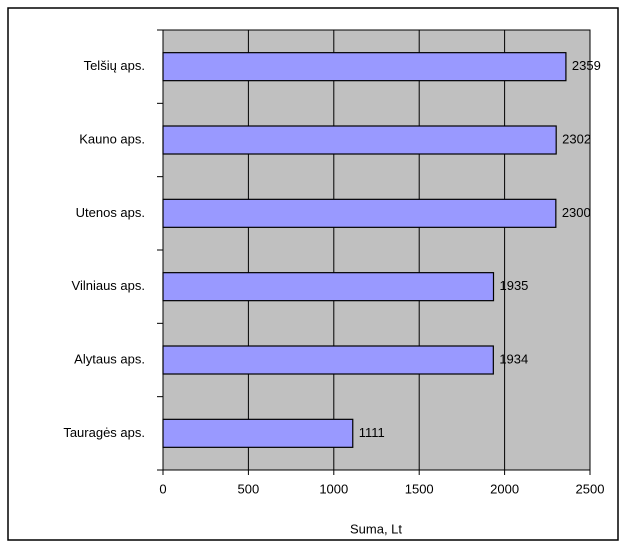 This screenshot has width=625, height=544. I want to click on x-tick-label: 2000, so click(504, 488).